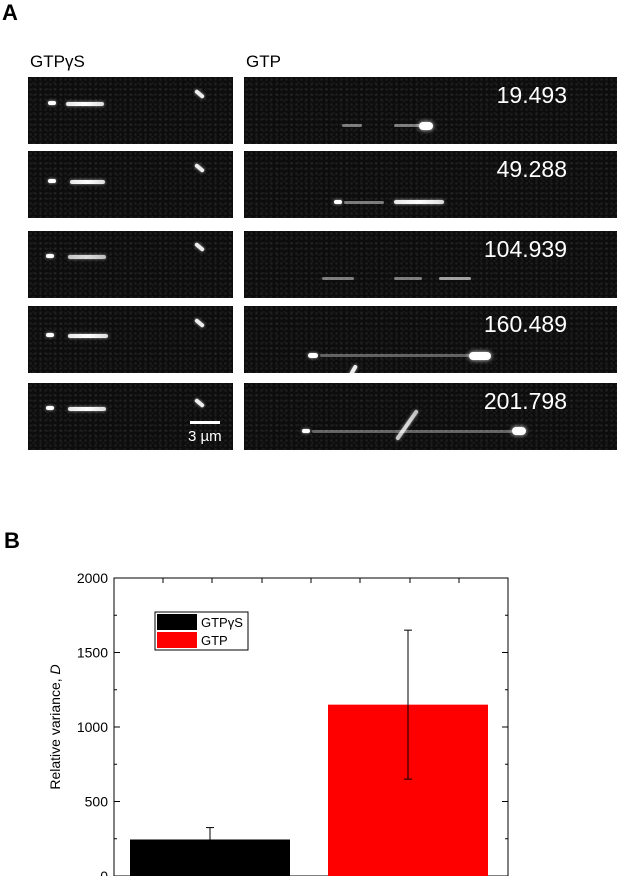  What do you see at coordinates (130, 416) in the screenshot?
I see `gtpgs-frame-5: 3 µm` at bounding box center [130, 416].